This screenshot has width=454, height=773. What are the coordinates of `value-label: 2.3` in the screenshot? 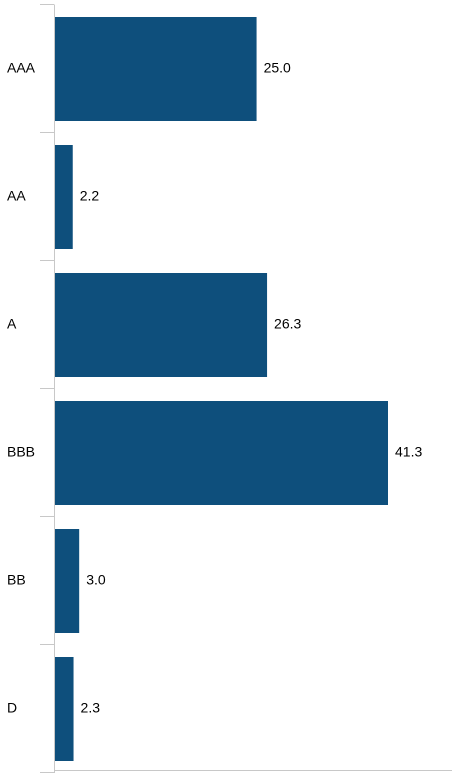 It's located at (91, 708).